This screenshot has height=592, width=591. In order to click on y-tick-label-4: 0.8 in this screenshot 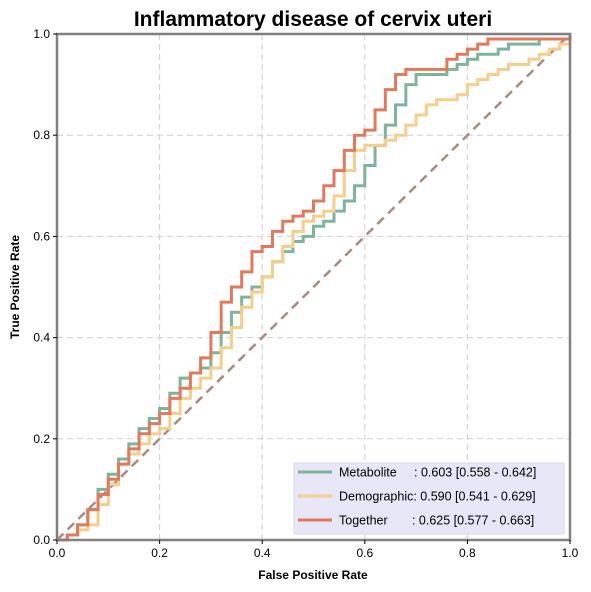, I will do `click(41, 135)`.